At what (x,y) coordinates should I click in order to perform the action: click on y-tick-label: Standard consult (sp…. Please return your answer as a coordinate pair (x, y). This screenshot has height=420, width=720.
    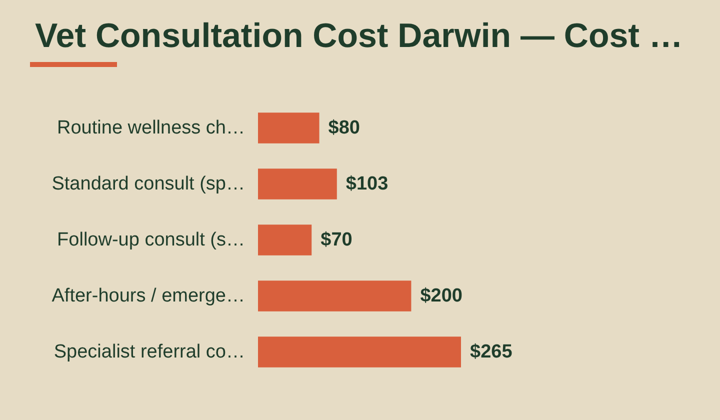
    Looking at the image, I should click on (148, 184).